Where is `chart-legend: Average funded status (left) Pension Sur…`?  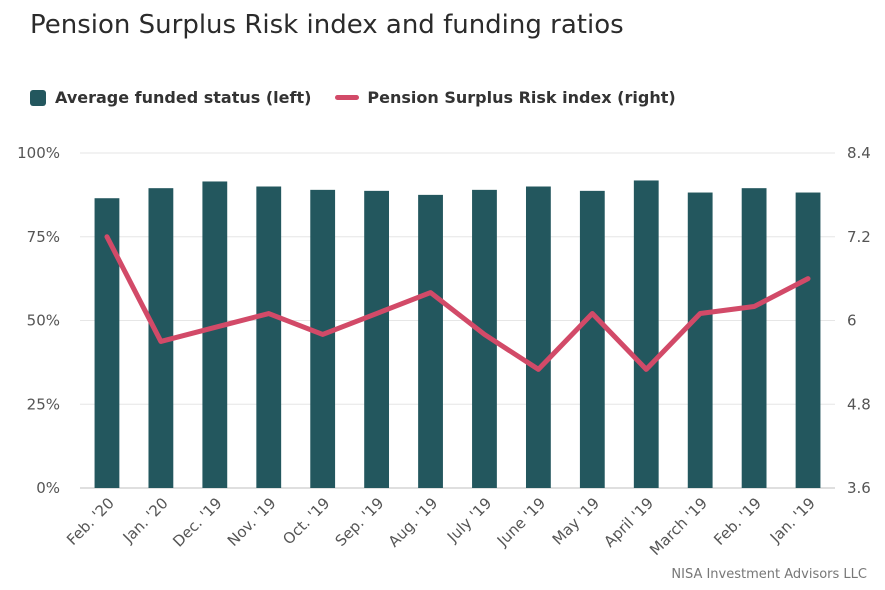
chart-legend: Average funded status (left) Pension Sur… is located at coordinates (365, 97).